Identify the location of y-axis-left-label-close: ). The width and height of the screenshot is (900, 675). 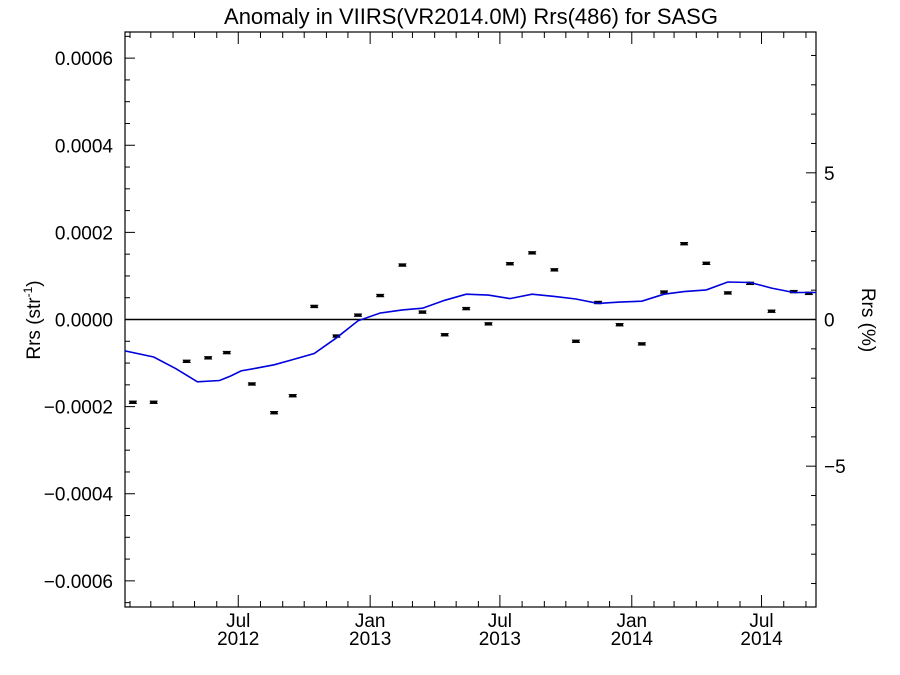
(34, 283).